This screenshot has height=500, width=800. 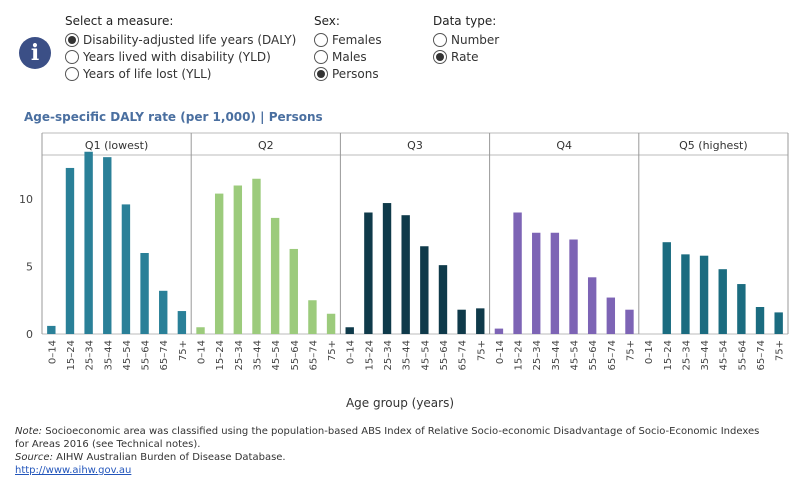 I want to click on data-type-option-number: Number, so click(x=466, y=39).